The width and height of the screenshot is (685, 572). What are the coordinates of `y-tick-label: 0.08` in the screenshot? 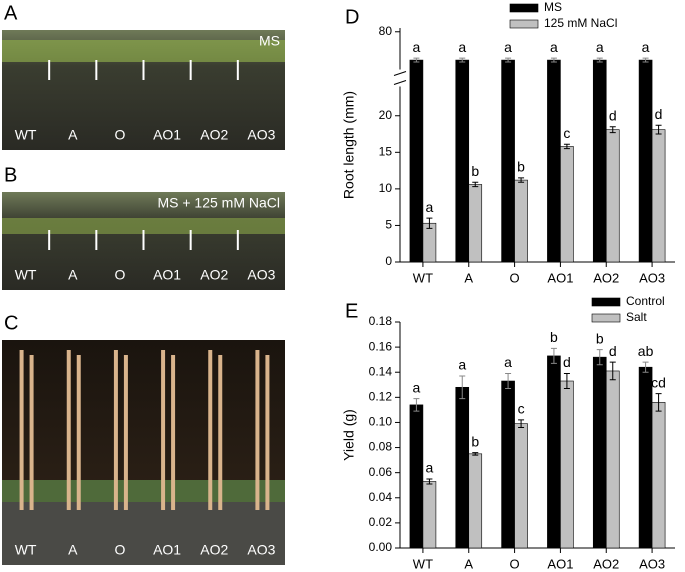 It's located at (381, 447).